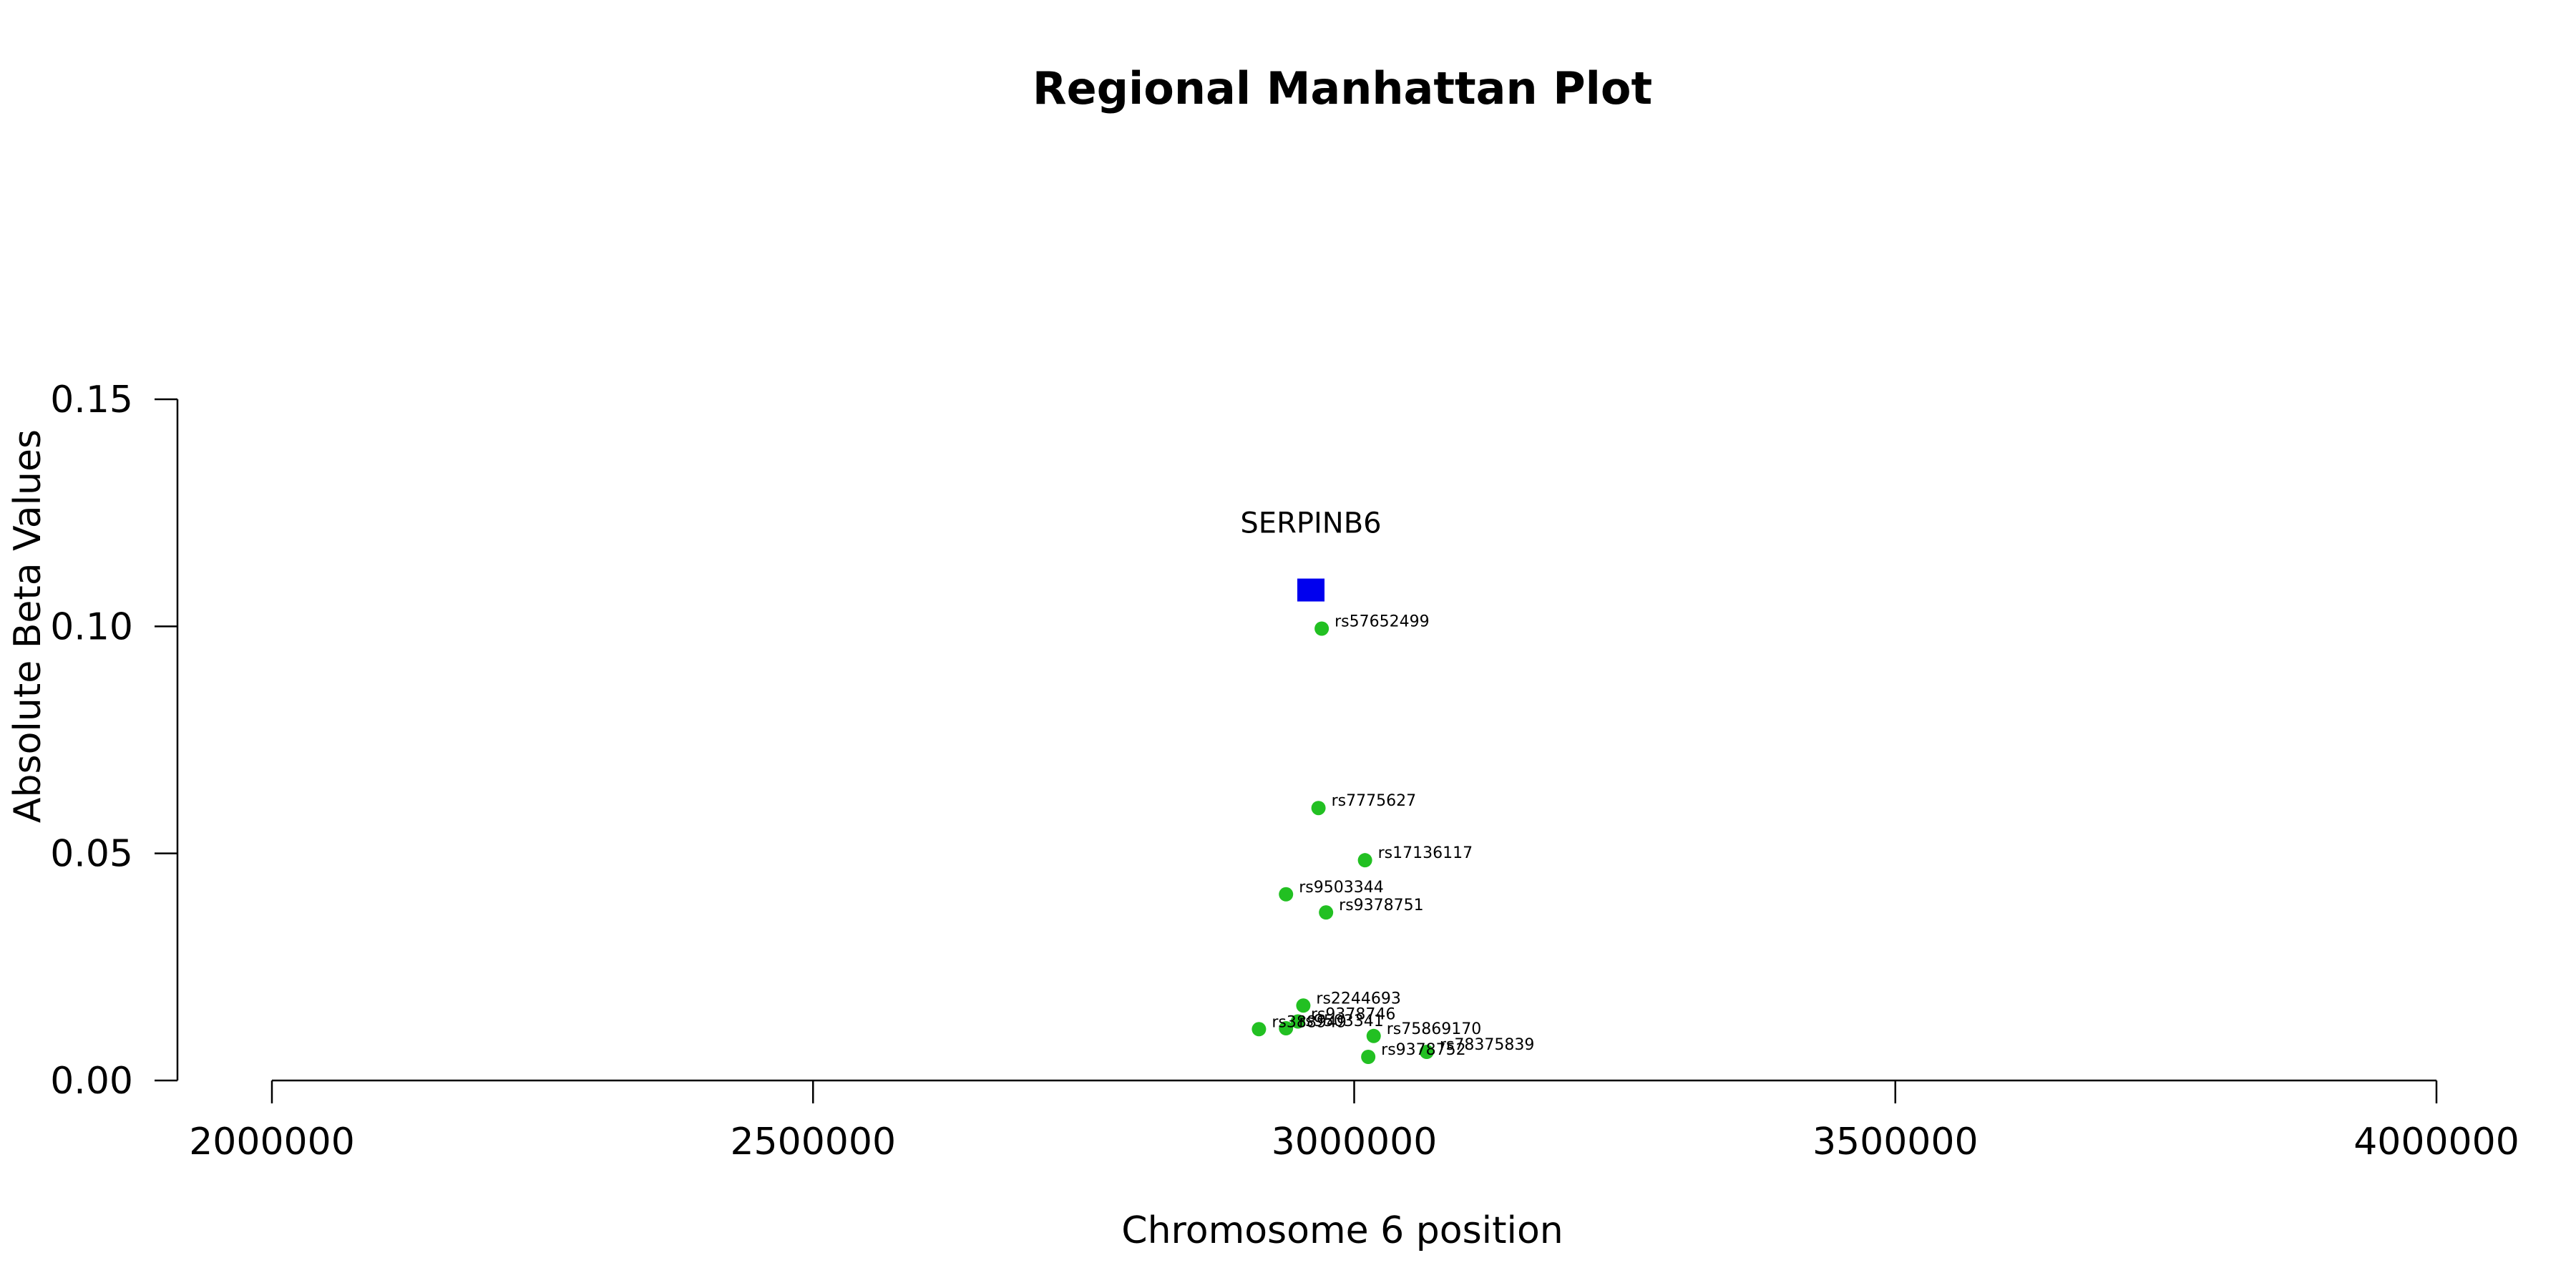  I want to click on snp-label: rs17136117, so click(1425, 853).